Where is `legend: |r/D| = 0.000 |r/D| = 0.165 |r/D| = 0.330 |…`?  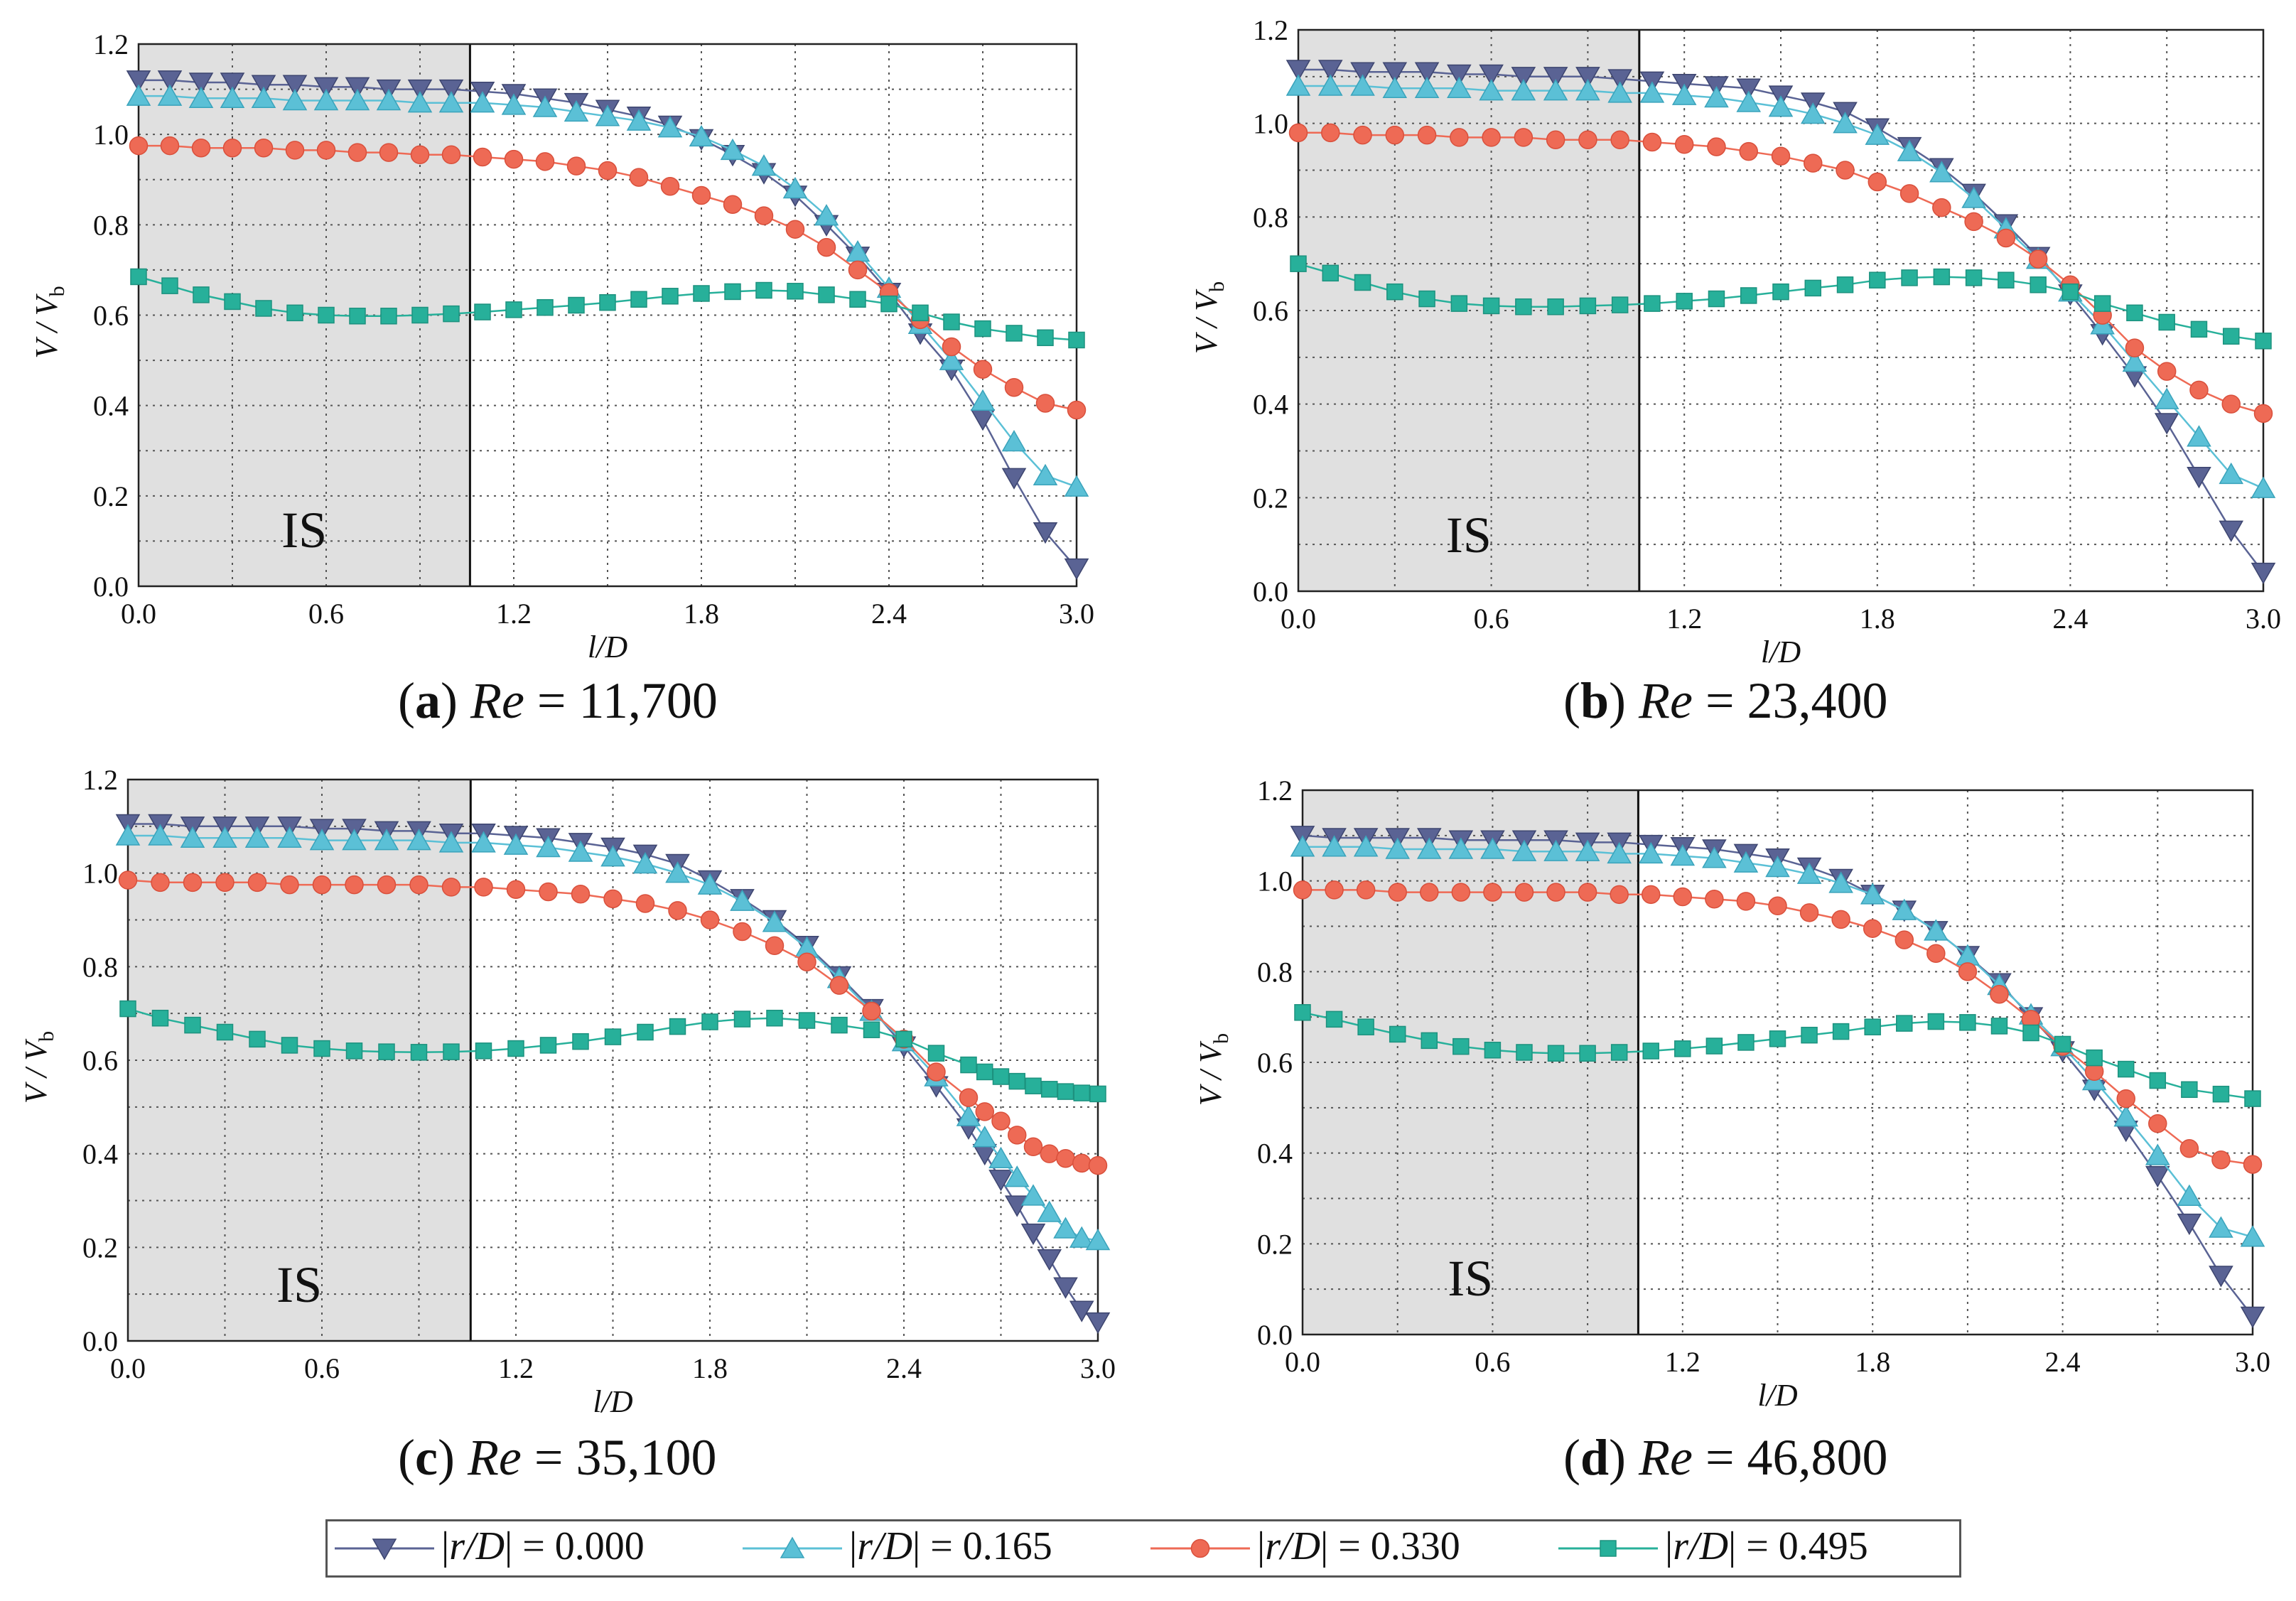
legend: |r/D| = 0.000 |r/D| = 0.165 |r/D| = 0.330 |… is located at coordinates (1143, 1548).